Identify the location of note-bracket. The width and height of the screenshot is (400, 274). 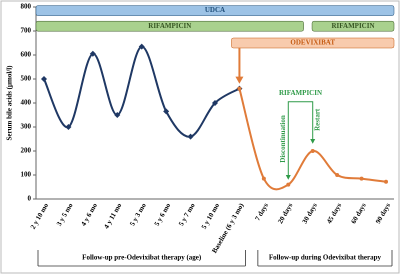
(300, 139).